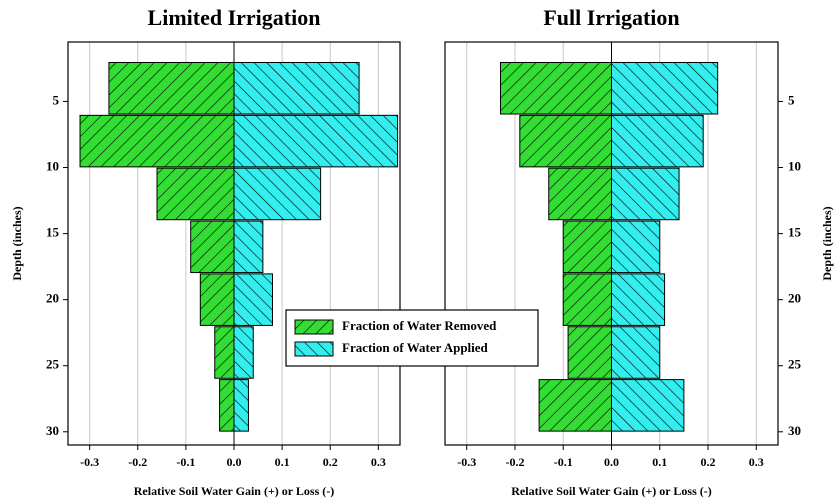  Describe the element at coordinates (611, 17) in the screenshot. I see `chart-title: Full Irrigation` at that location.